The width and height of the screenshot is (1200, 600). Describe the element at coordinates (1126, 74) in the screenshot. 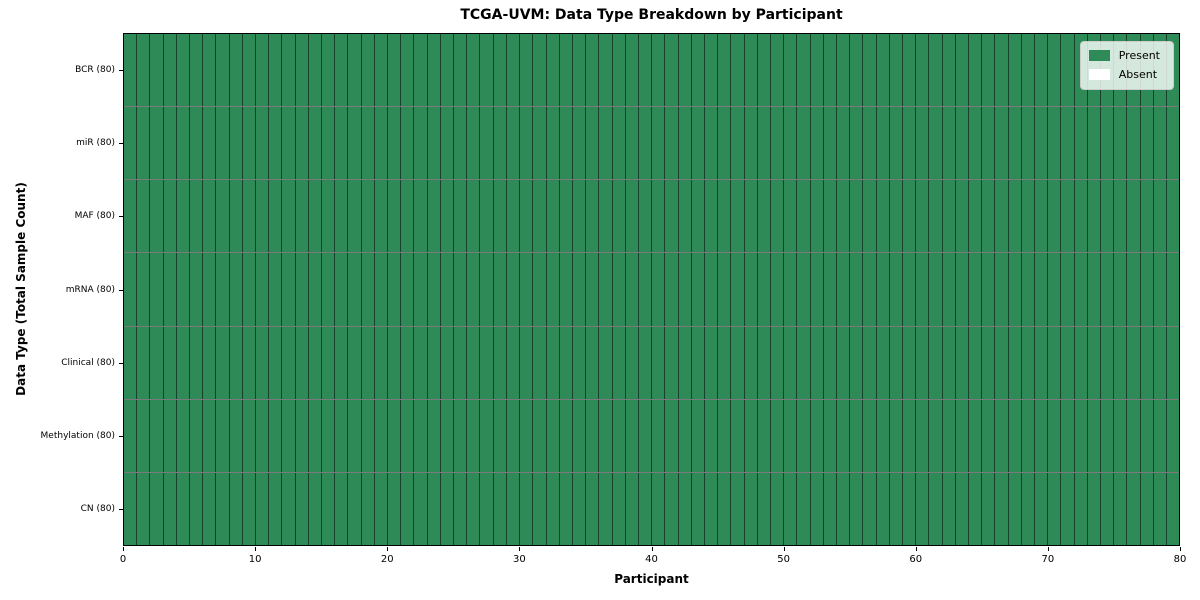

I see `legend-item: Absent` at that location.